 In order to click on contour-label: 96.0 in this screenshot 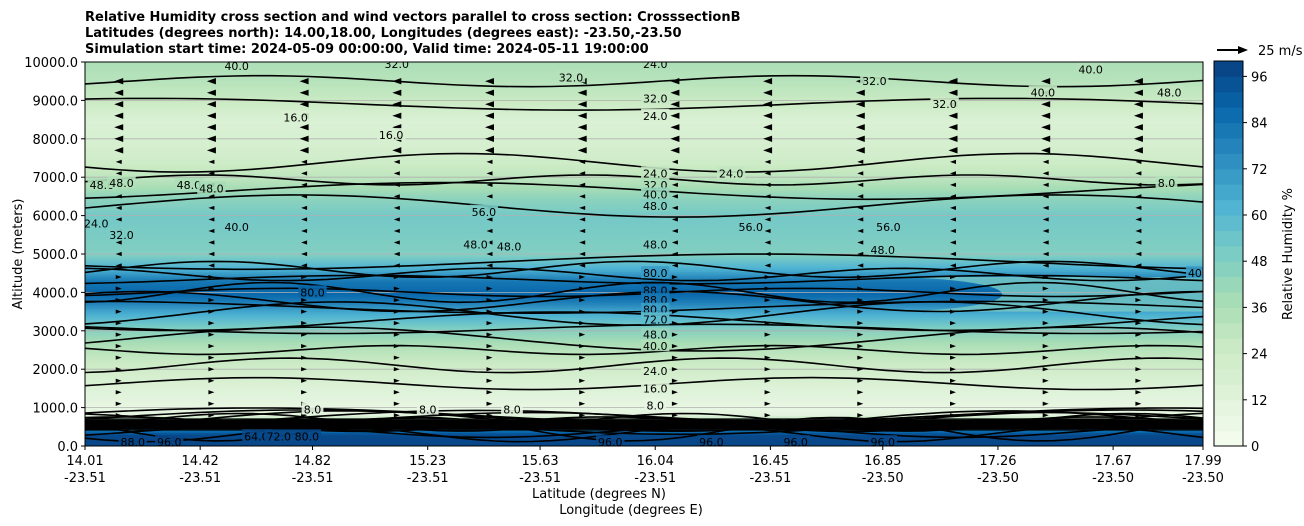, I will do `click(711, 442)`.